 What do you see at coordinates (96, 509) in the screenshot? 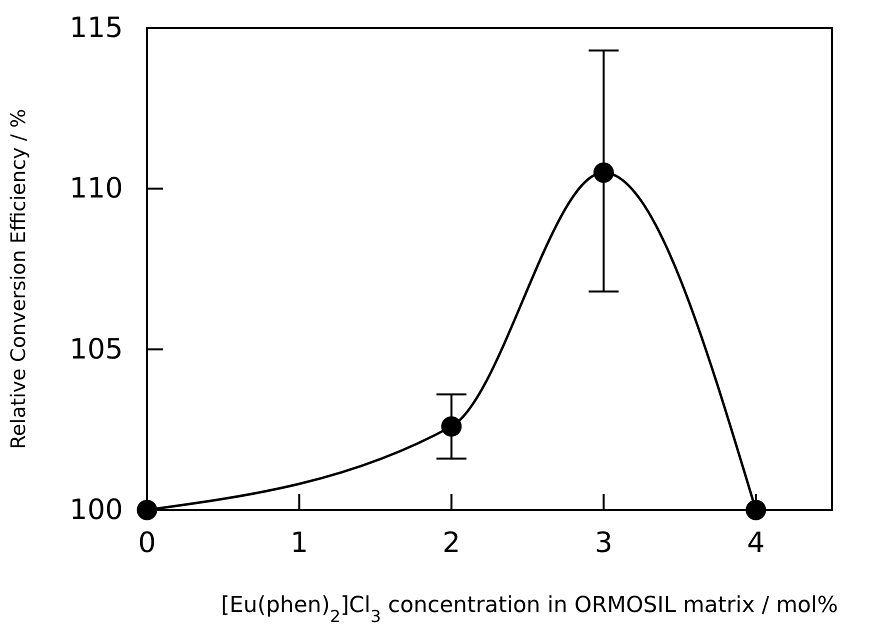
I see `y-tick-label: 100` at bounding box center [96, 509].